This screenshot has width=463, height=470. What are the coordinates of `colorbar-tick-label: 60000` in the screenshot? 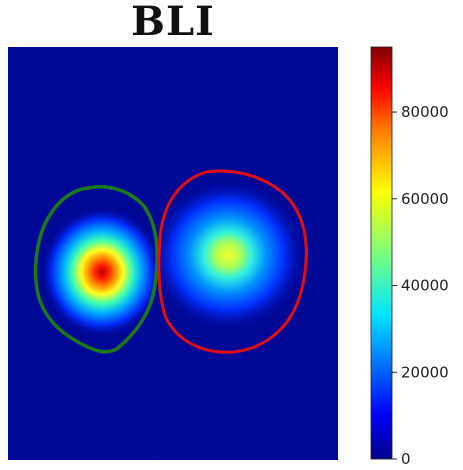 It's located at (425, 199).